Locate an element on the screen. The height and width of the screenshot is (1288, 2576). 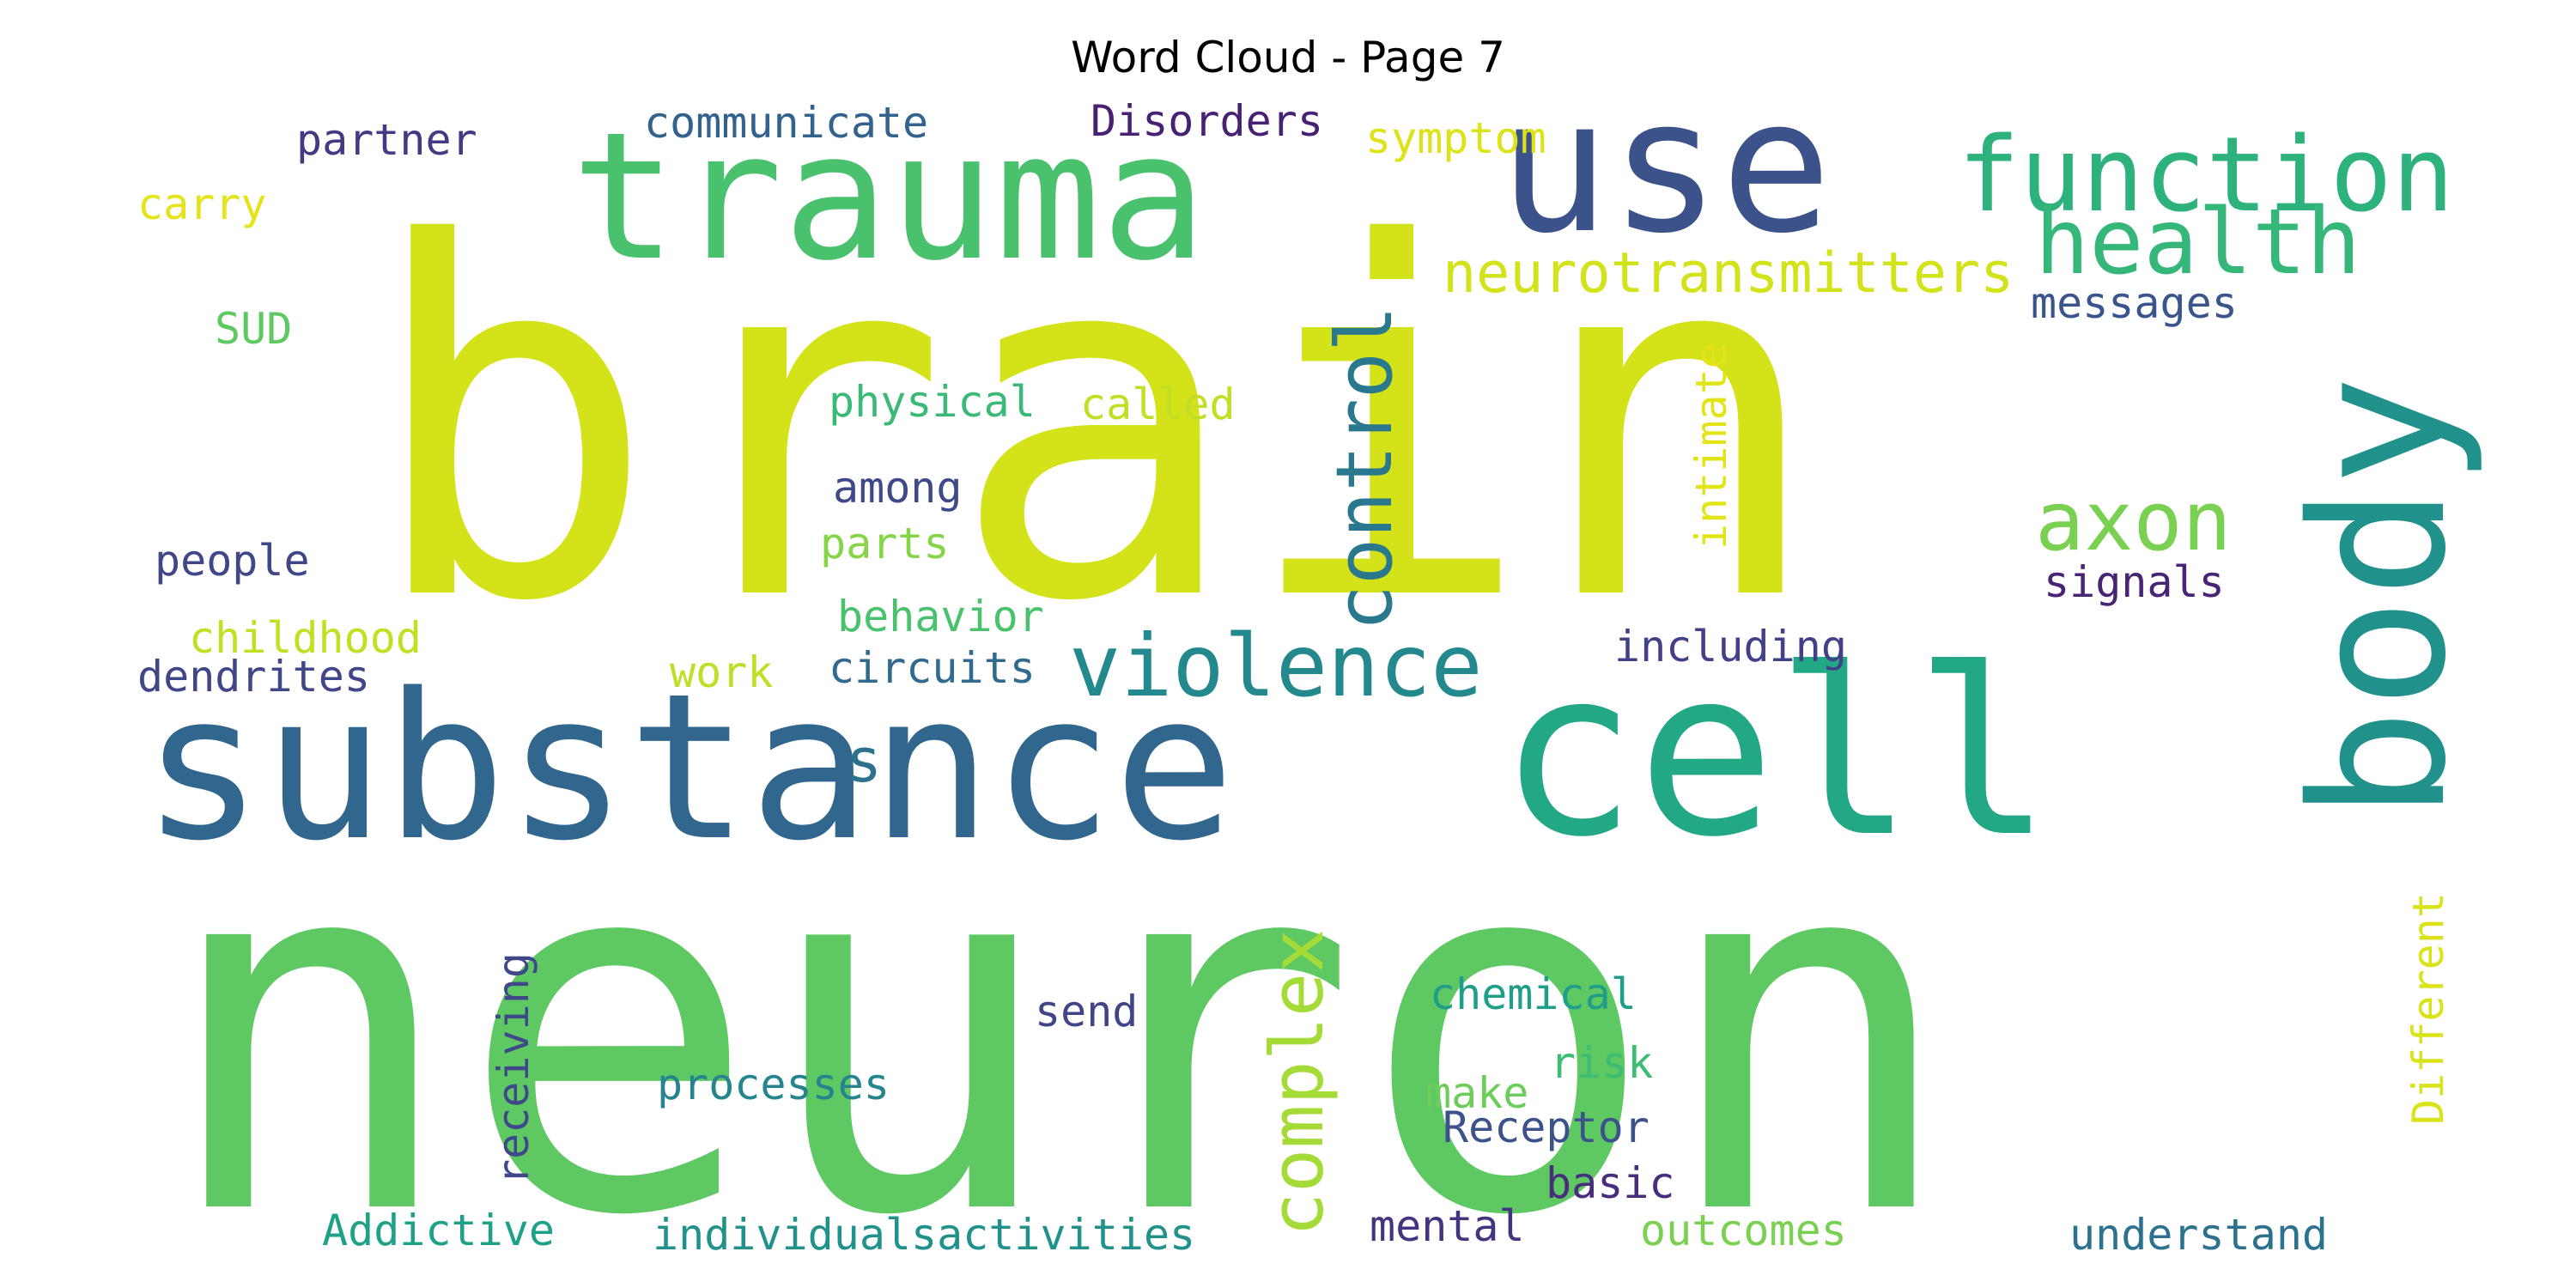
word-disorders: Disorders is located at coordinates (1207, 121).